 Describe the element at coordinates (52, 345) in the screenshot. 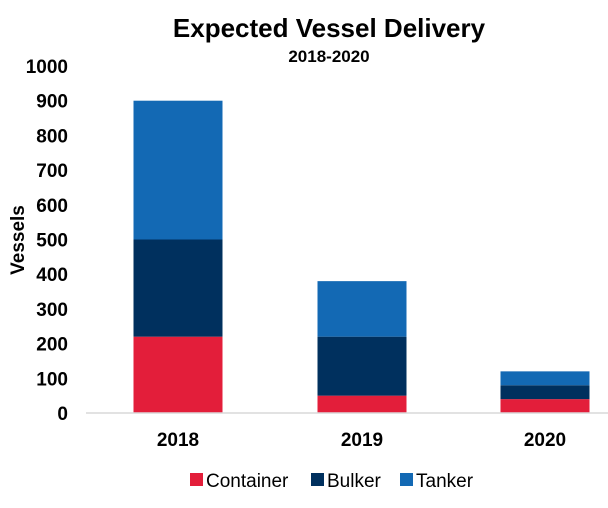

I see `y-tick-label: 200` at that location.